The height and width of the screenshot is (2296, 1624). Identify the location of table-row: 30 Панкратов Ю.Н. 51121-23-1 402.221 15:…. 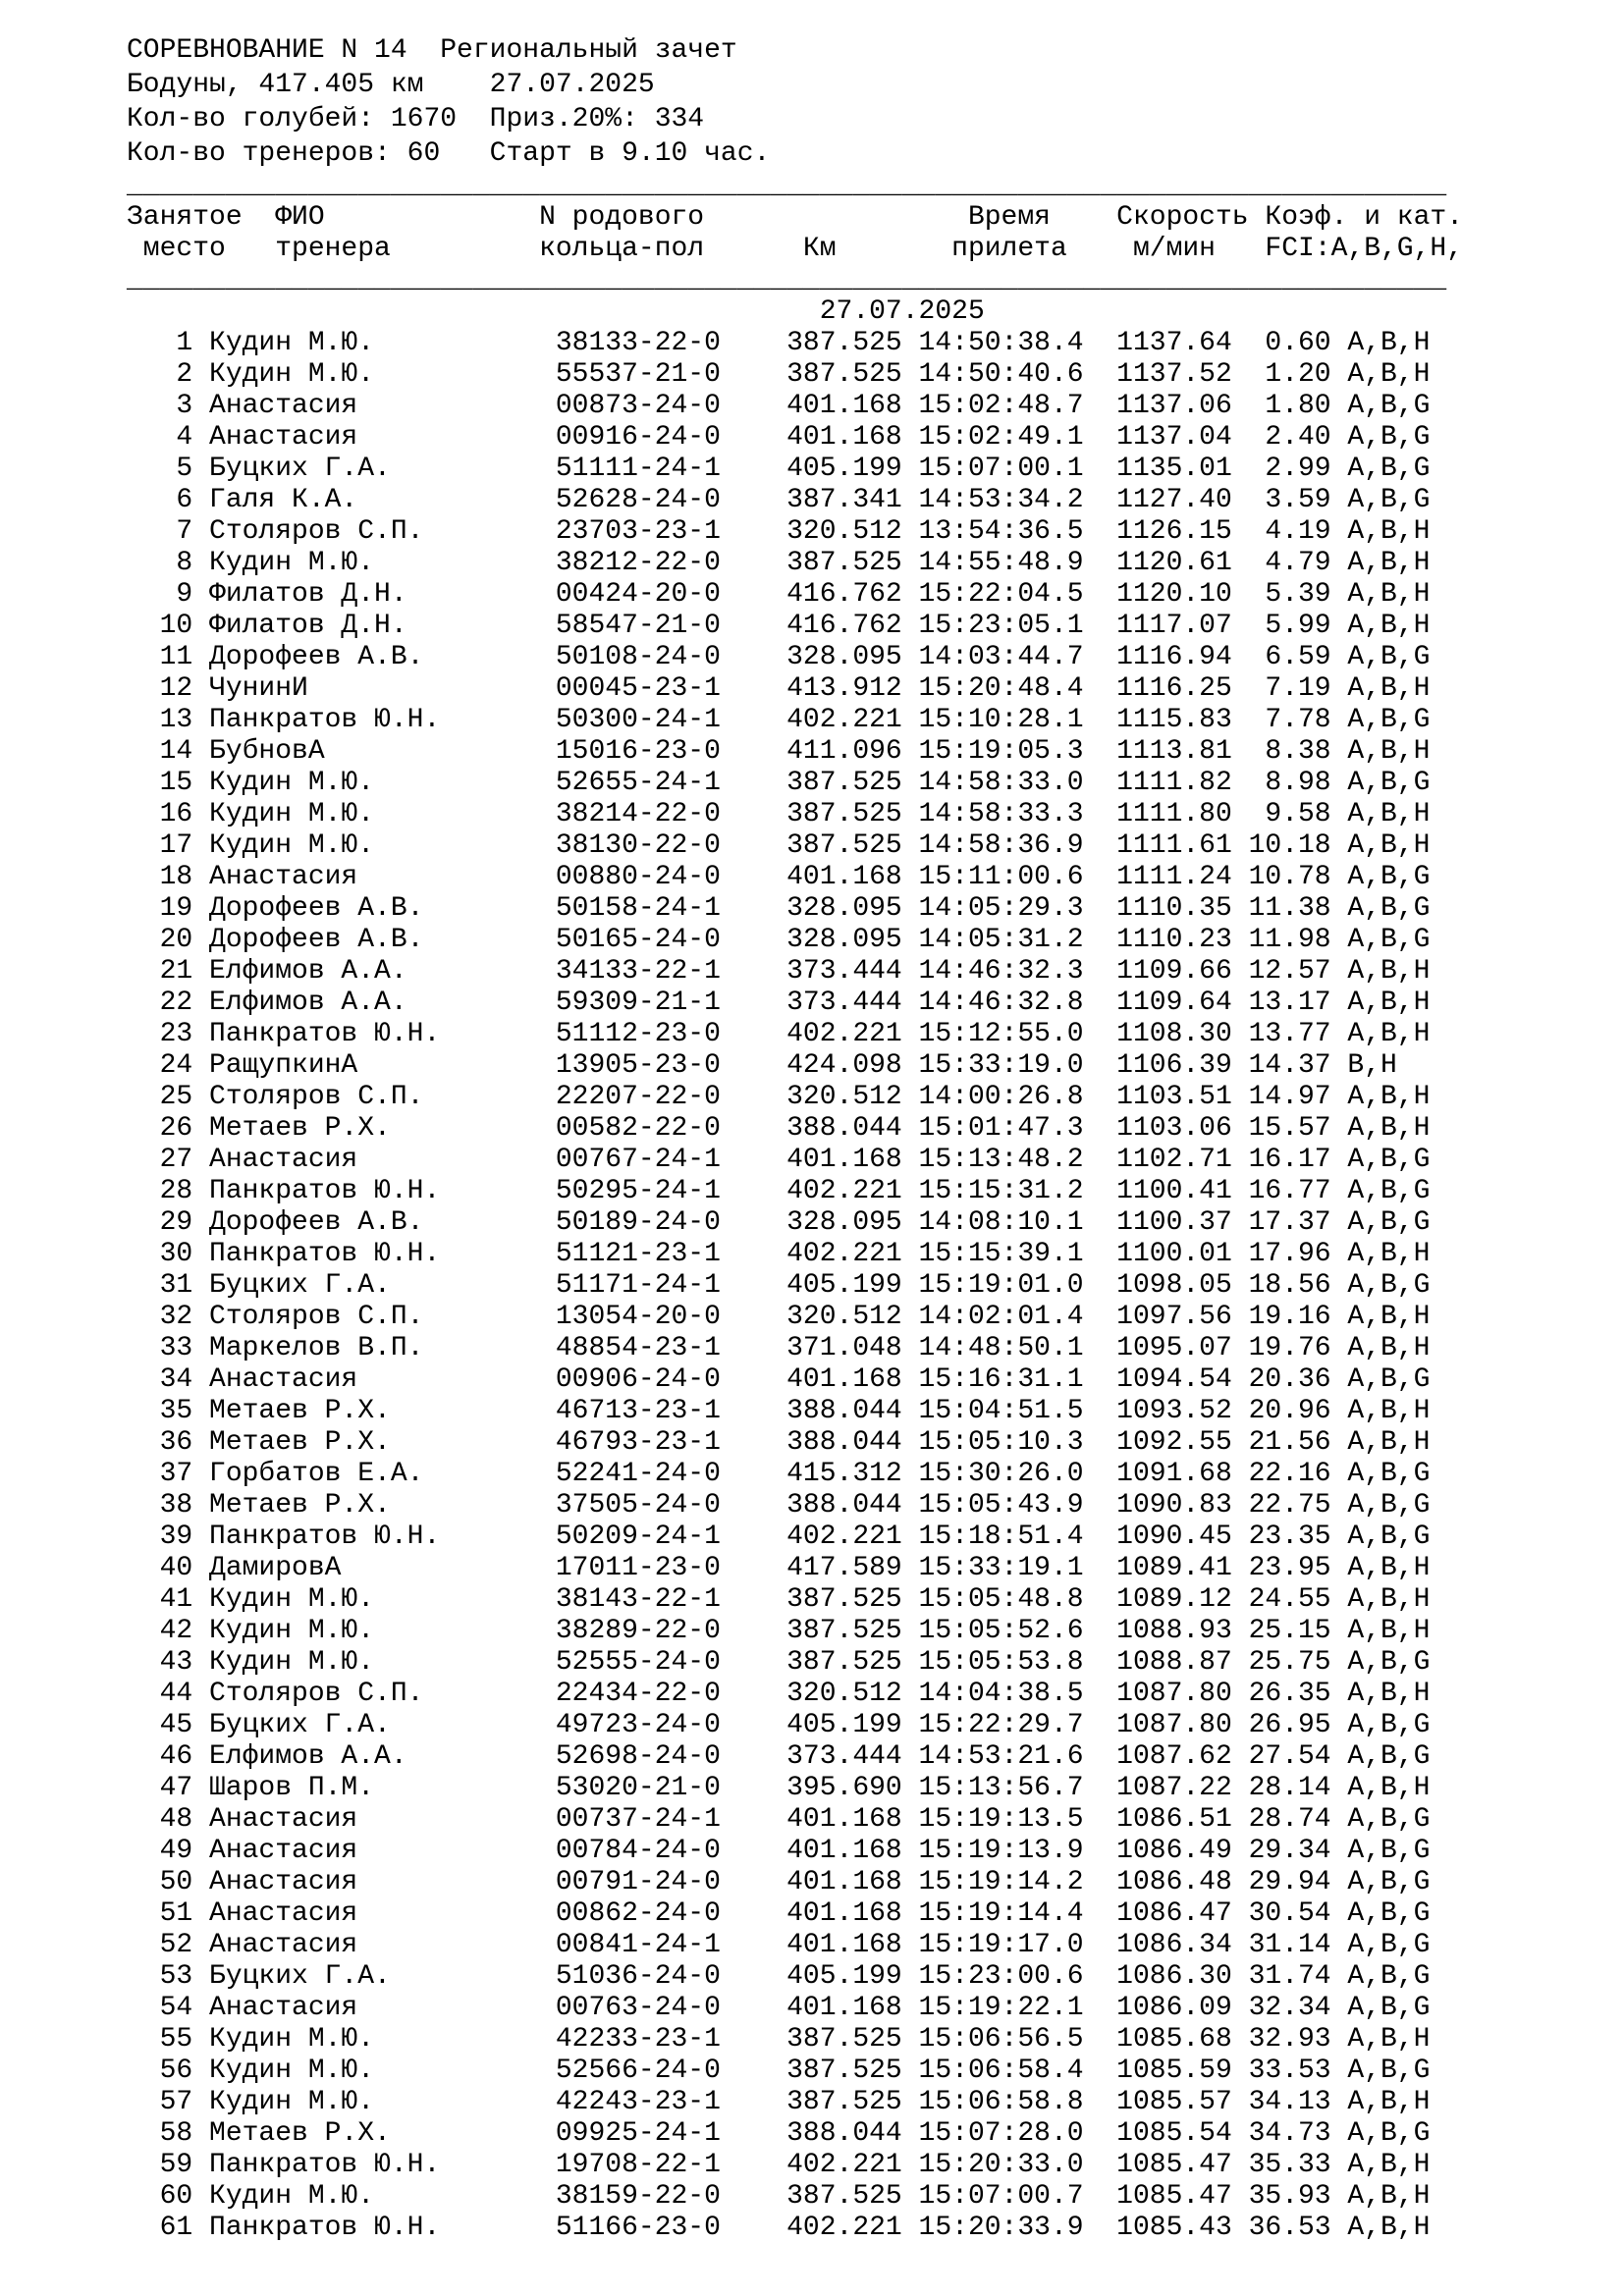
(779, 1254).